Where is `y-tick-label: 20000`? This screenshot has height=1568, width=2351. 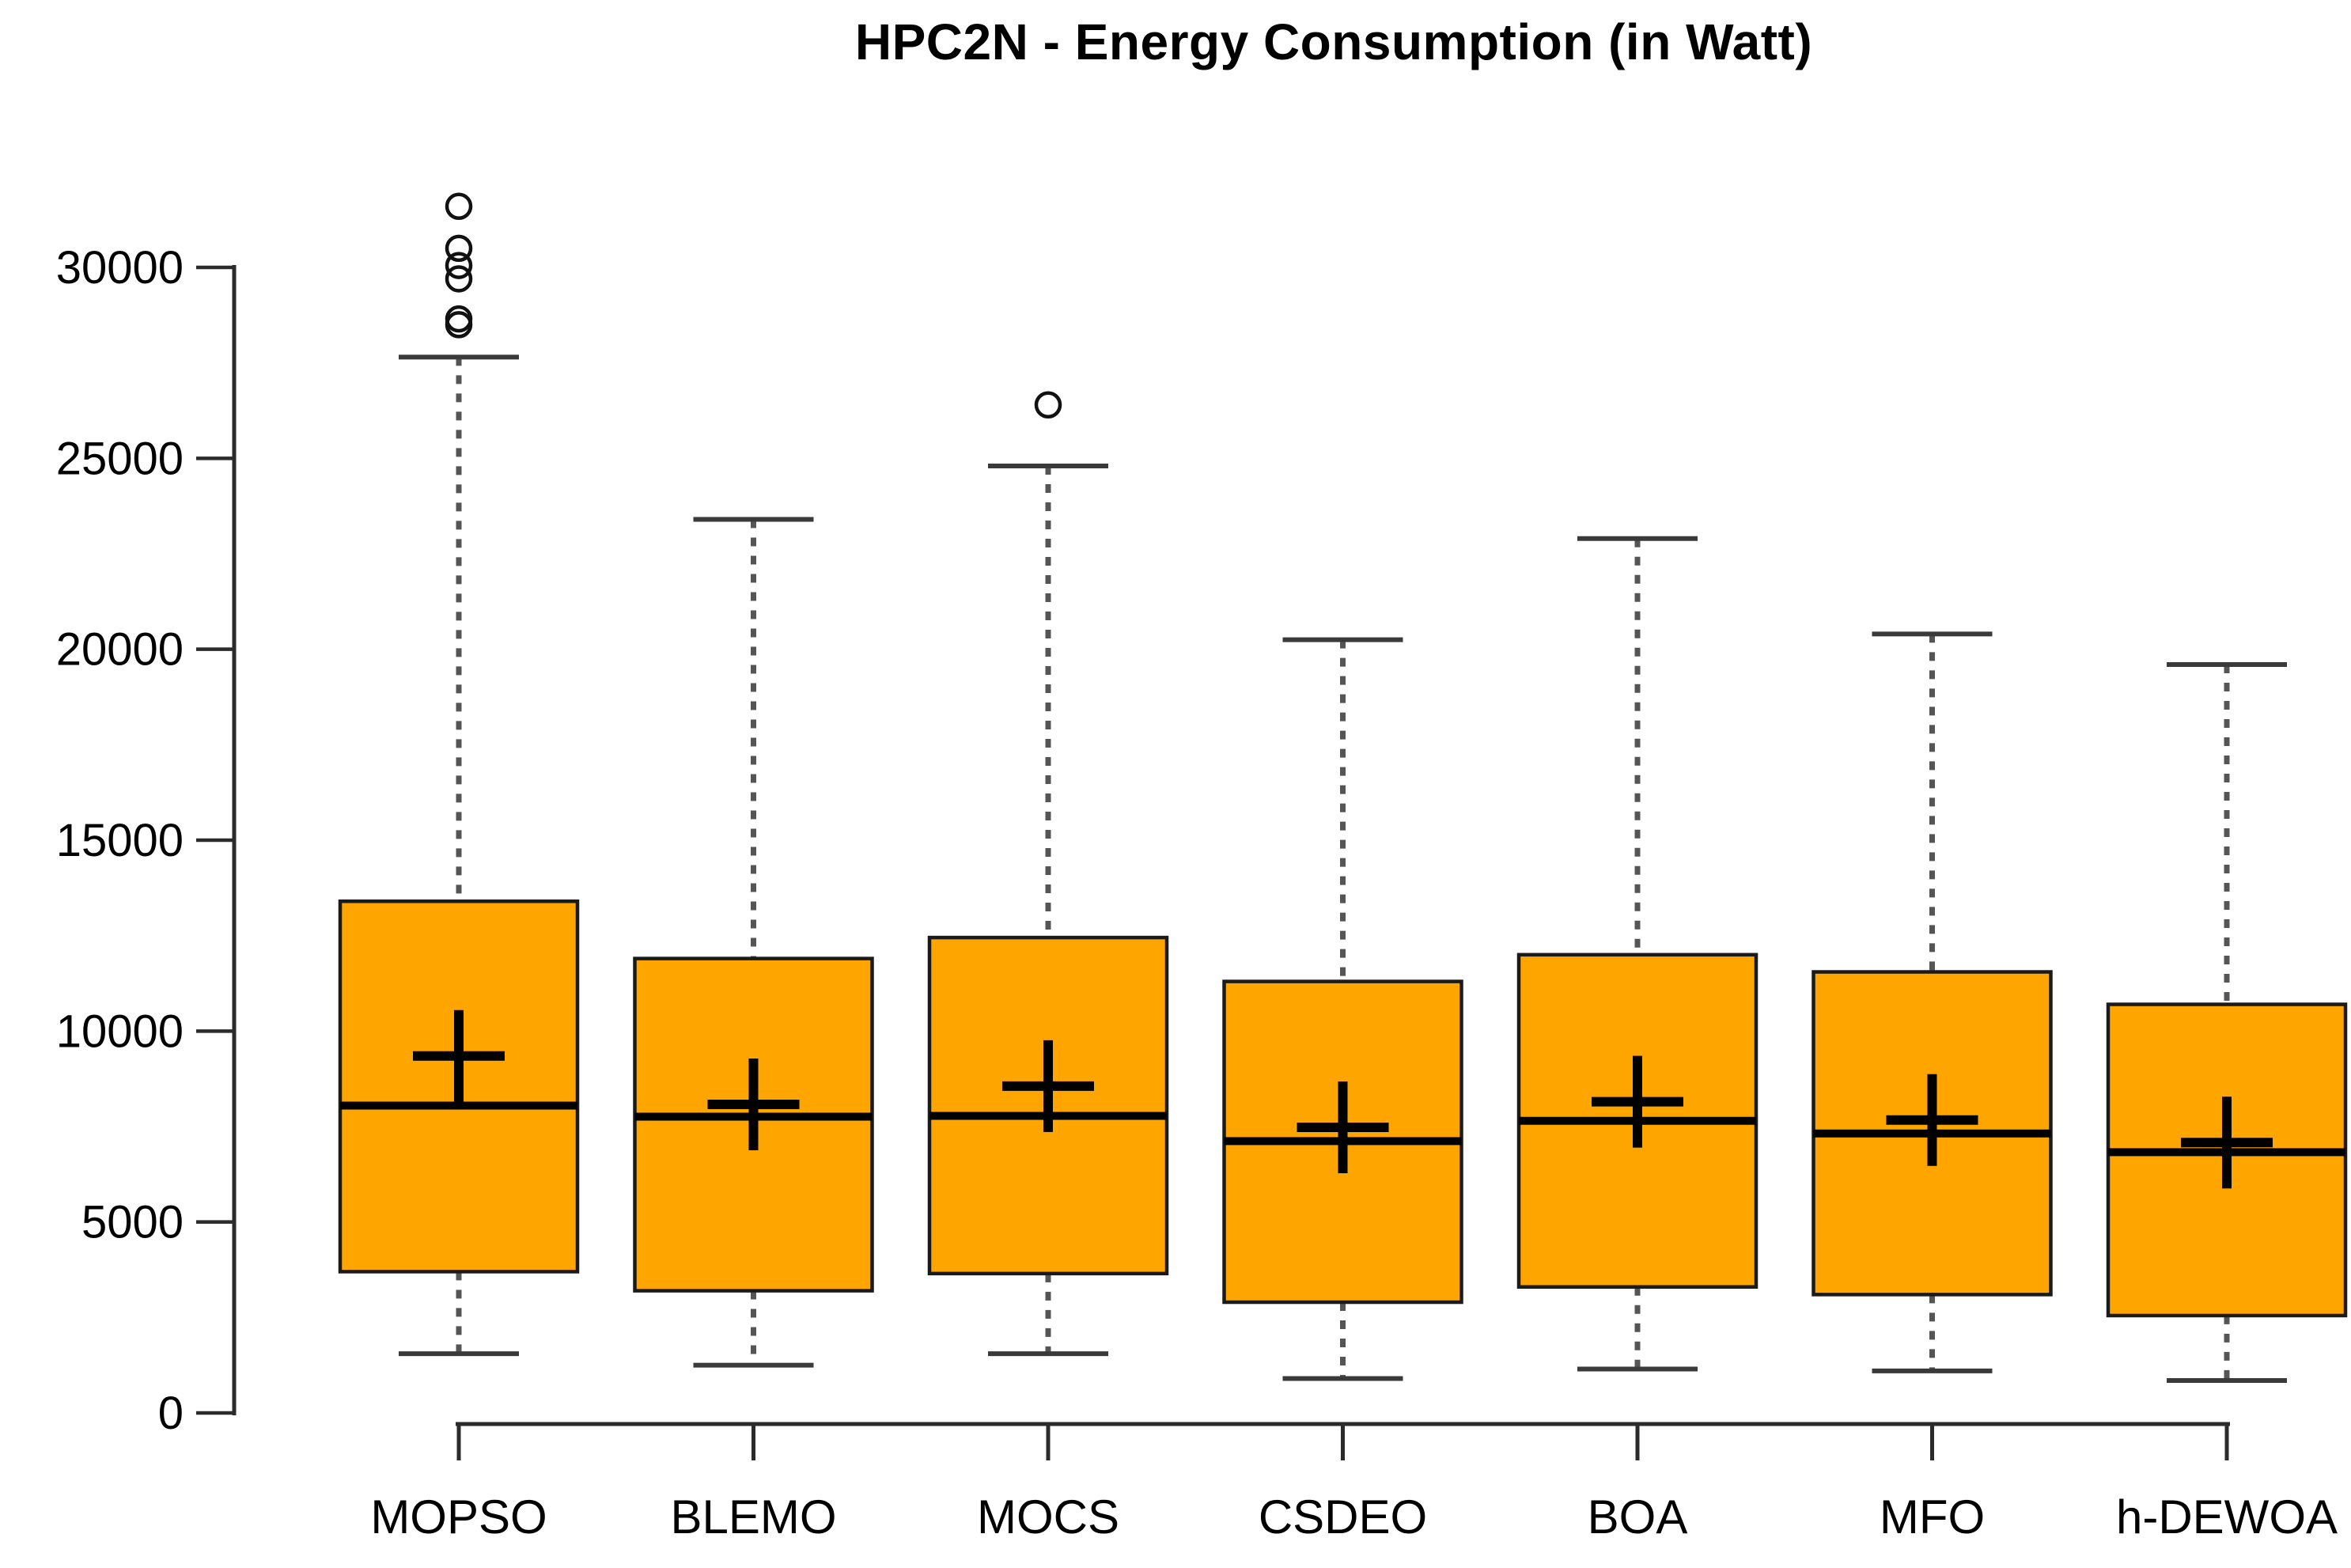
y-tick-label: 20000 is located at coordinates (120, 650).